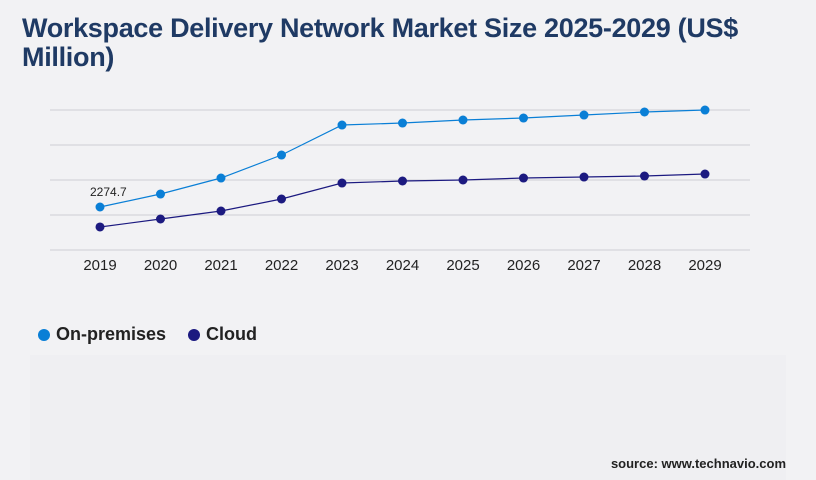  What do you see at coordinates (402, 265) in the screenshot?
I see `x-tick-label: 2024` at bounding box center [402, 265].